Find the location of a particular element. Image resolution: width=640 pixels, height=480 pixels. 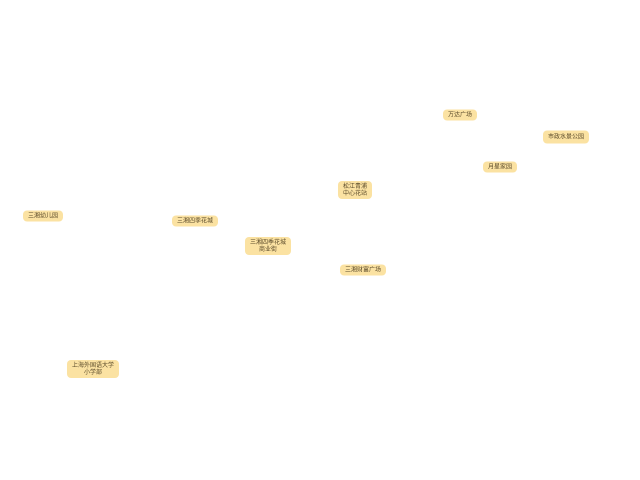

place-label: 月星家园 is located at coordinates (500, 167).